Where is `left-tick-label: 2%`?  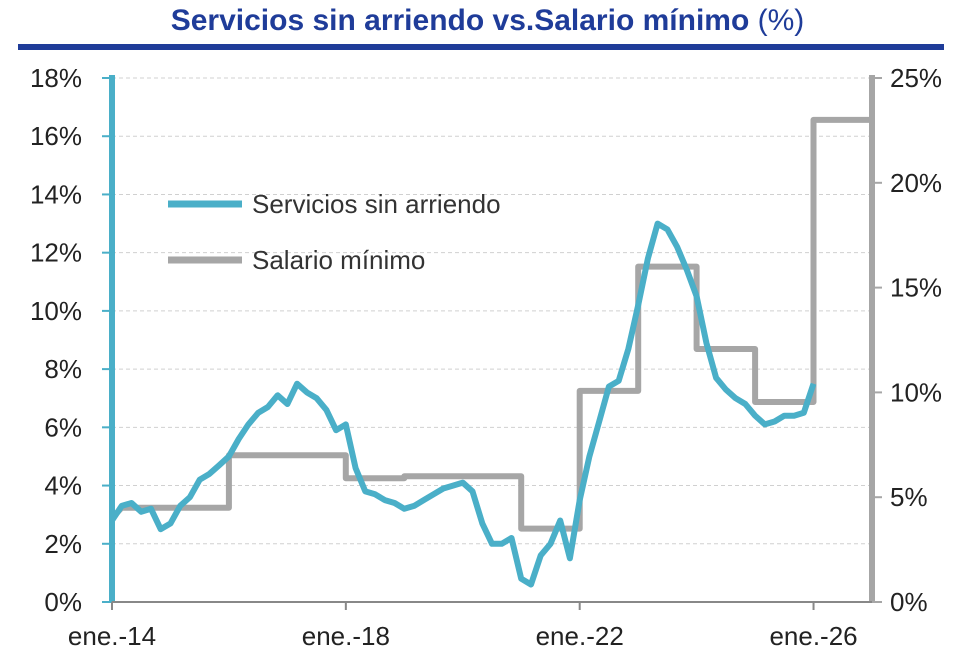 left-tick-label: 2% is located at coordinates (63, 544).